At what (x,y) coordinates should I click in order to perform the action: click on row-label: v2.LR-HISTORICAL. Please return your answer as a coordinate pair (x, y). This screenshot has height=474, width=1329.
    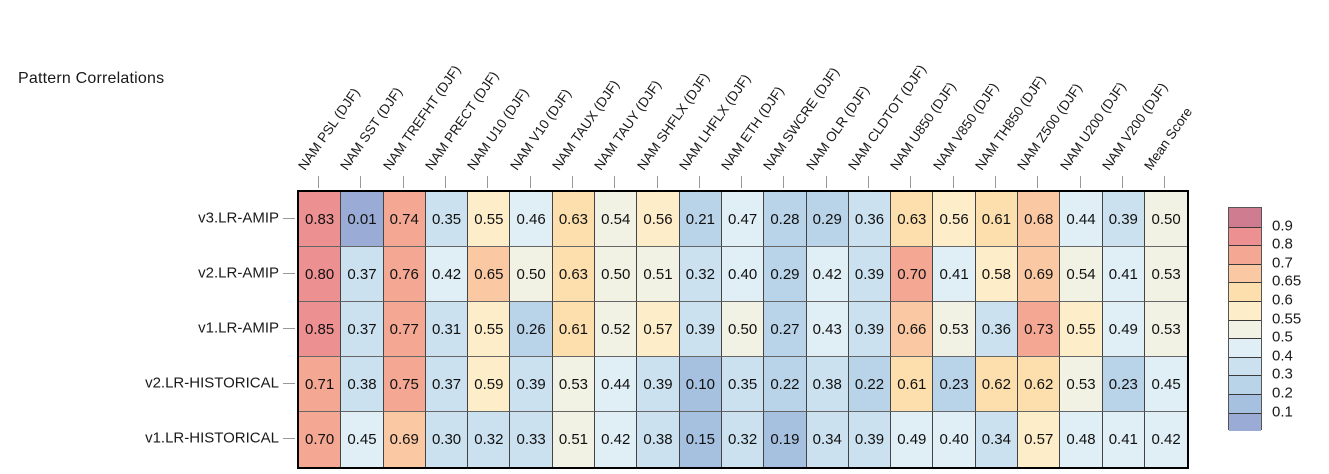
    Looking at the image, I should click on (212, 382).